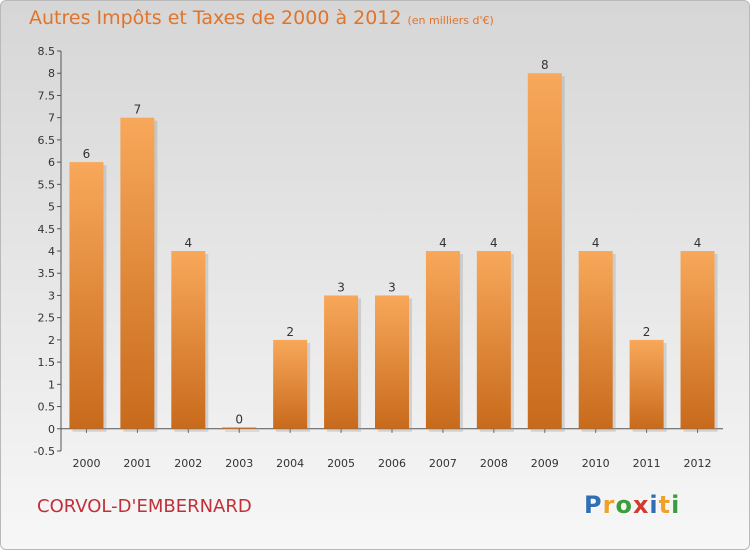 Image resolution: width=750 pixels, height=550 pixels. What do you see at coordinates (47, 362) in the screenshot?
I see `y-tick-label: 1.5` at bounding box center [47, 362].